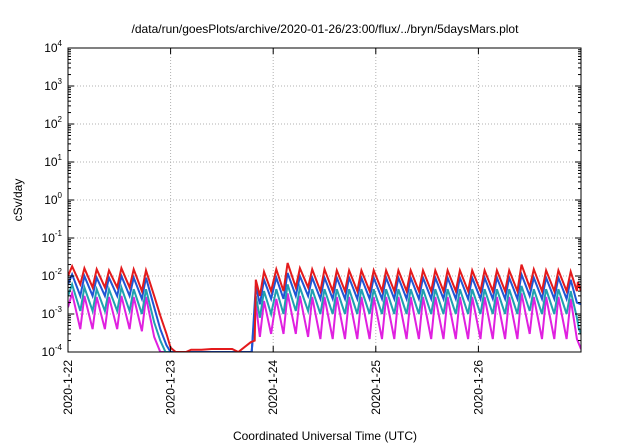  I want to click on y-tick-label: 10⁻¹, so click(52, 237).